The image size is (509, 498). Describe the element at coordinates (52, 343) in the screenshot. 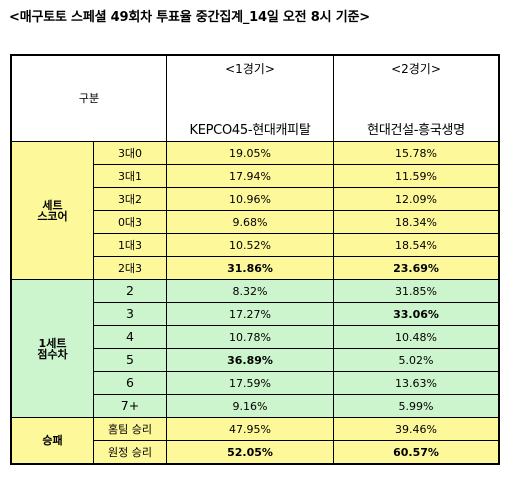

I see `section-label-line1: 1세트` at that location.